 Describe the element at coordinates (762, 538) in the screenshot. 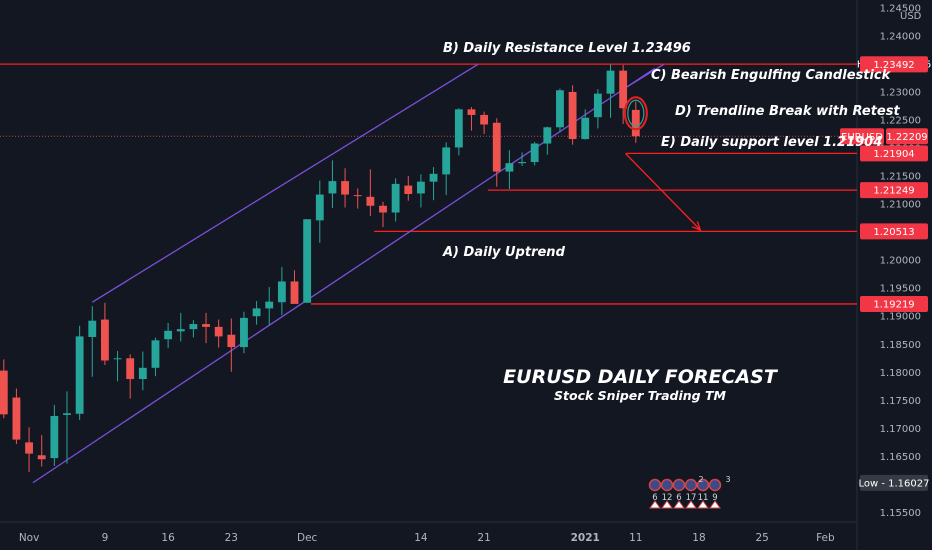

I see `x-tick-label: 25` at that location.